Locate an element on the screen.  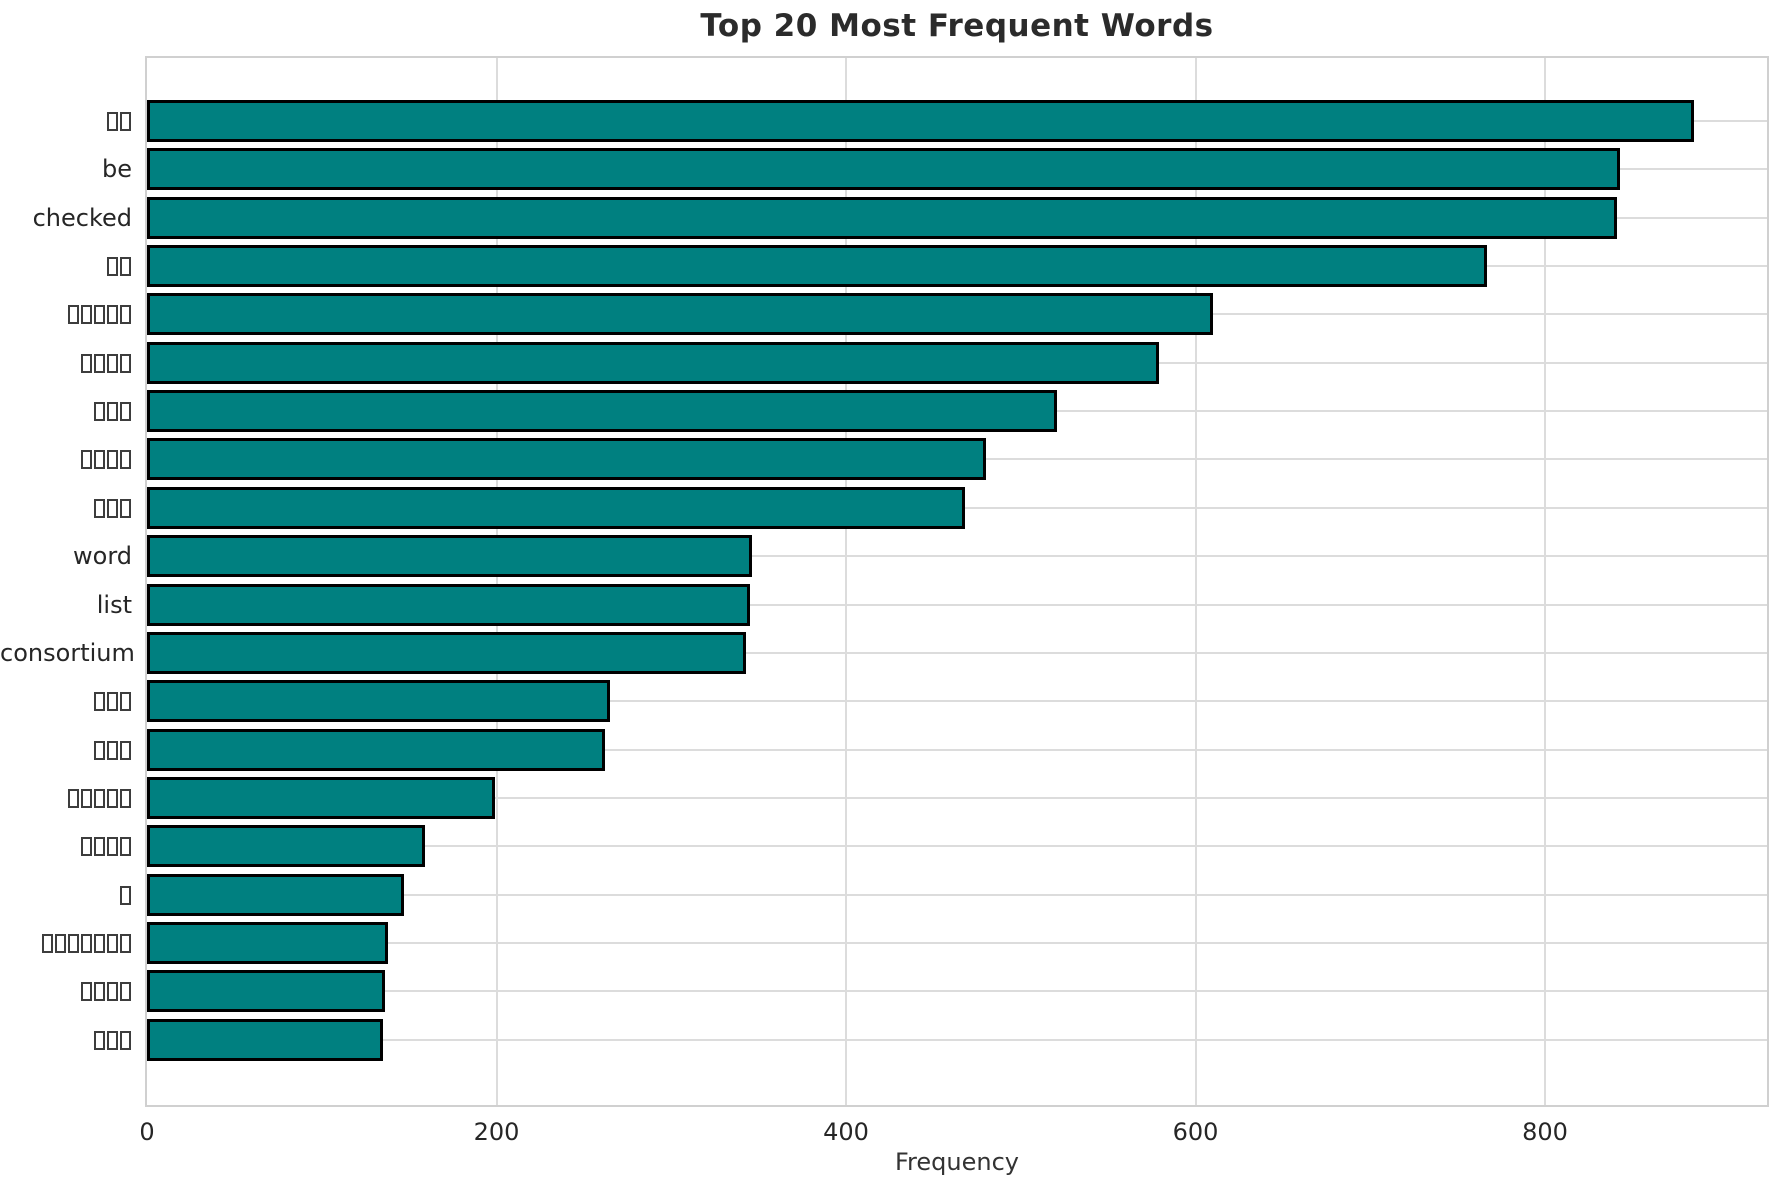
chart-title: Top 20 Most Frequent Words is located at coordinates (957, 26).